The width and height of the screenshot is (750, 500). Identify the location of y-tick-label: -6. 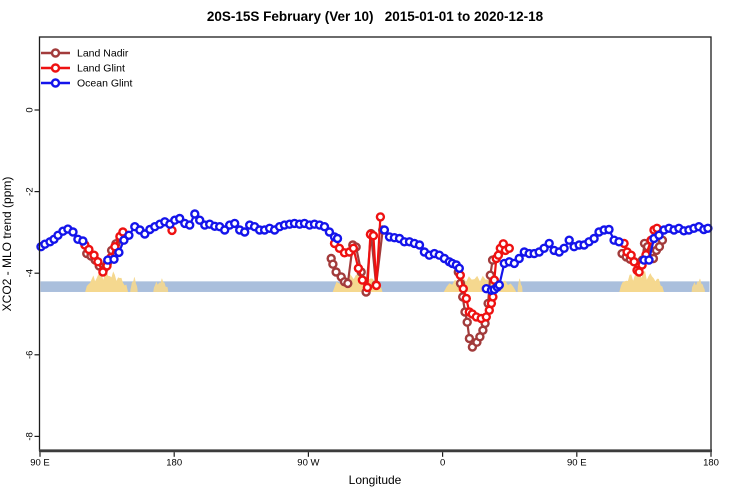
(29, 355).